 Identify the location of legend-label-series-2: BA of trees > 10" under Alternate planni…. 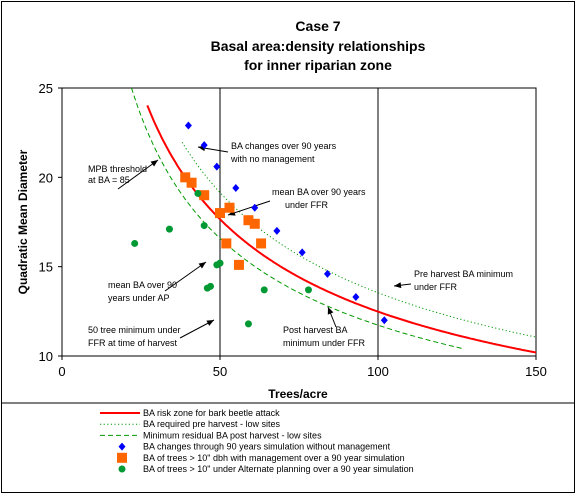
(278, 469).